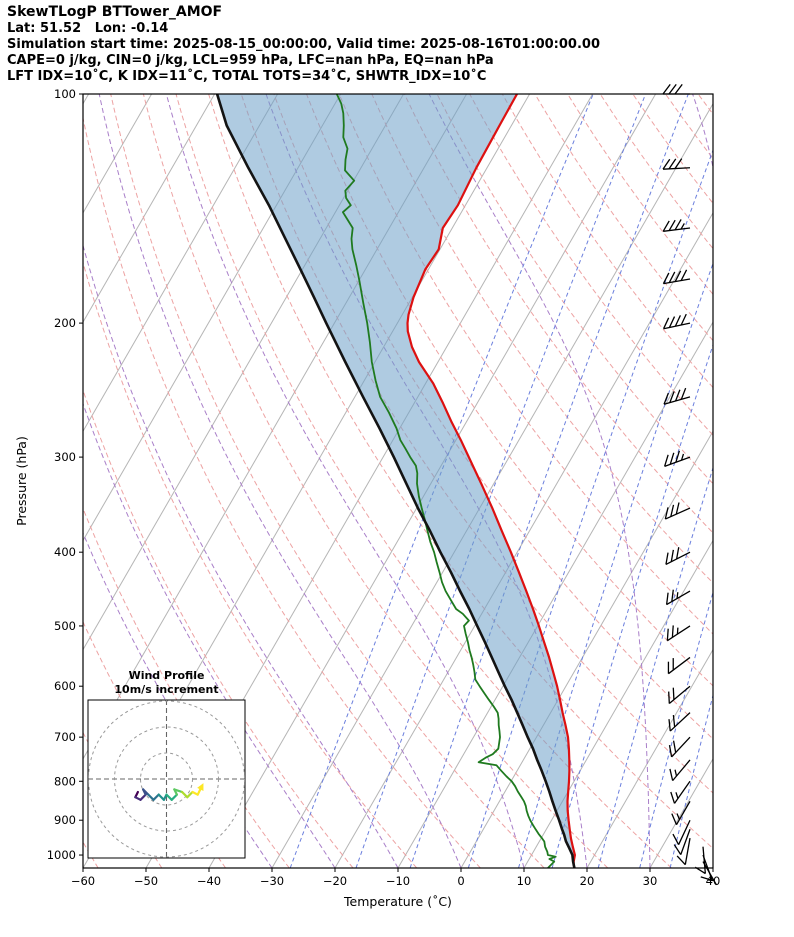 The height and width of the screenshot is (937, 794). I want to click on pressure-tick-label: 500, so click(65, 626).